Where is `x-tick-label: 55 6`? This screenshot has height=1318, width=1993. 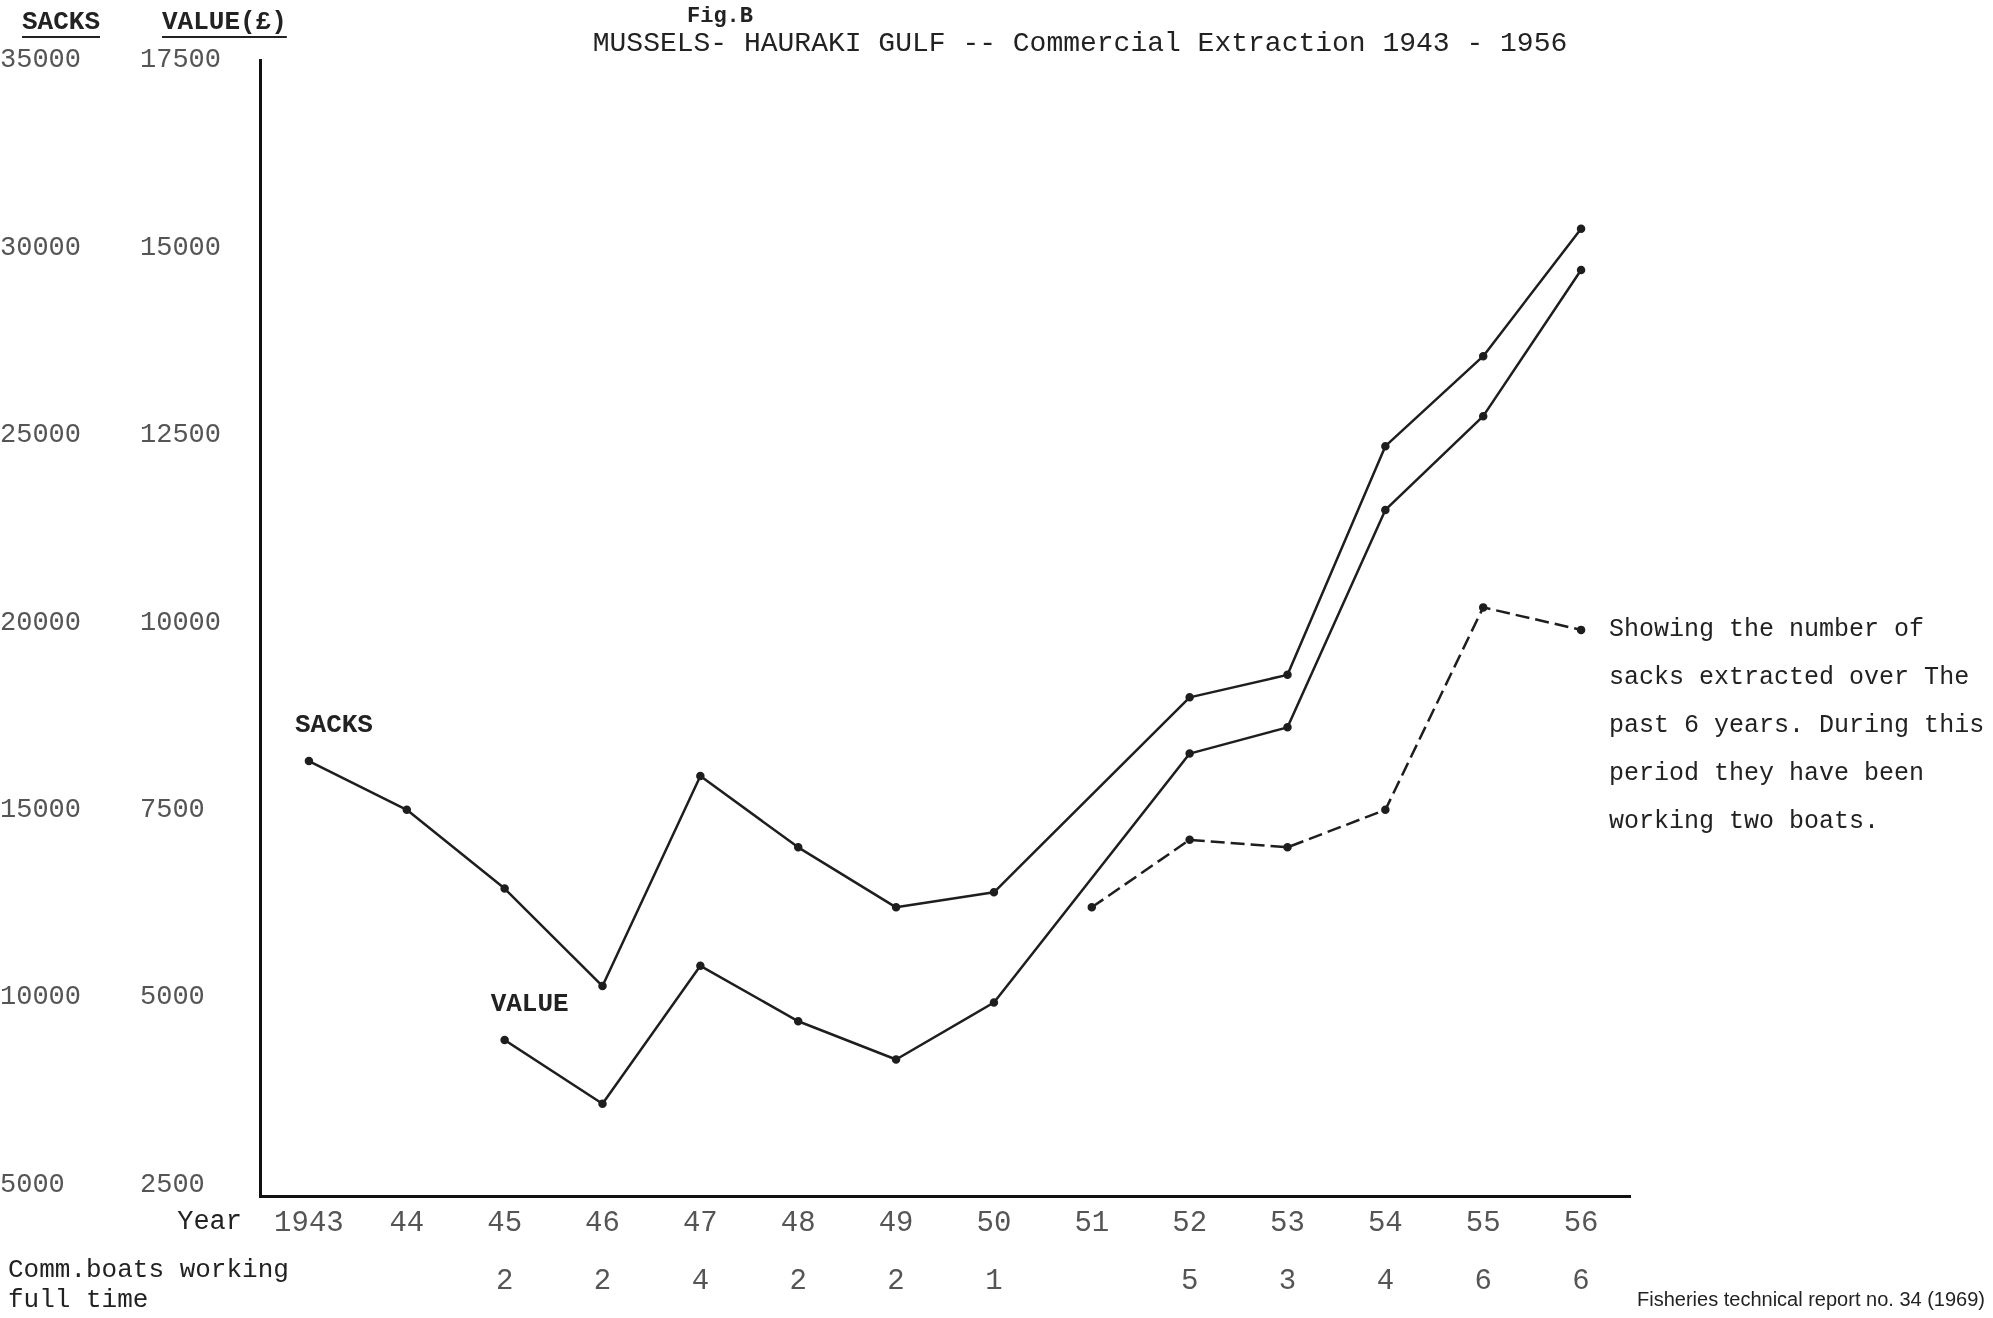
x-tick-label: 55 6 is located at coordinates (1483, 1252).